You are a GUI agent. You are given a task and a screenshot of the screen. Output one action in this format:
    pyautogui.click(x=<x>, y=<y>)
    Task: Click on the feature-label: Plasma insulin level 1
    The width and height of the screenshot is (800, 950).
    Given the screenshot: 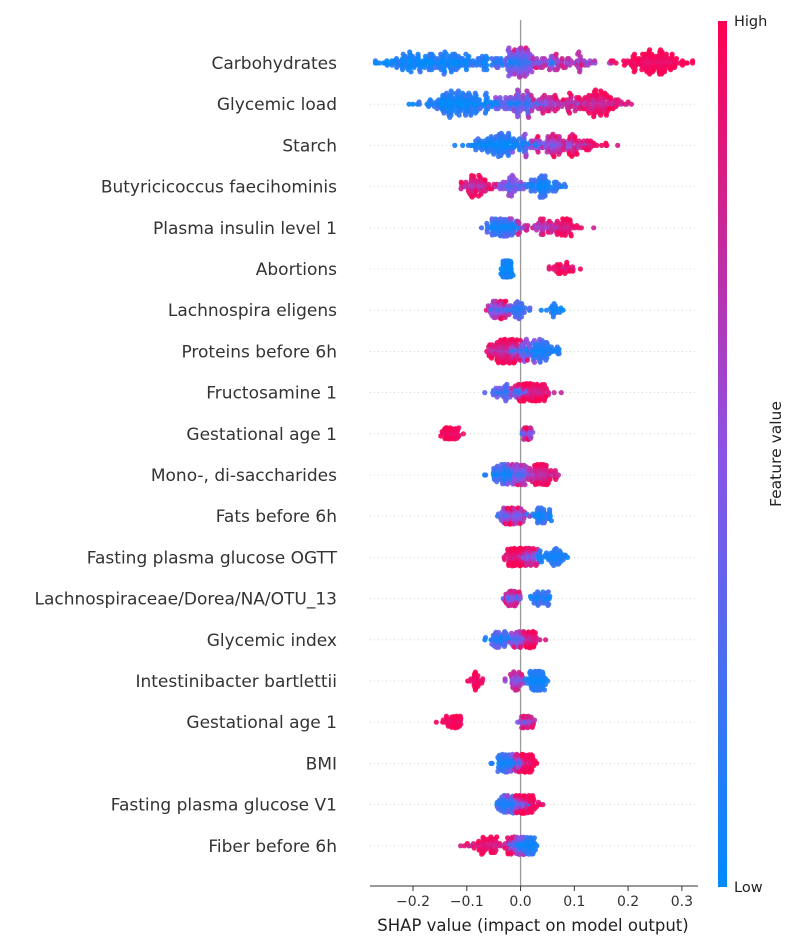 What is the action you would take?
    pyautogui.click(x=245, y=229)
    